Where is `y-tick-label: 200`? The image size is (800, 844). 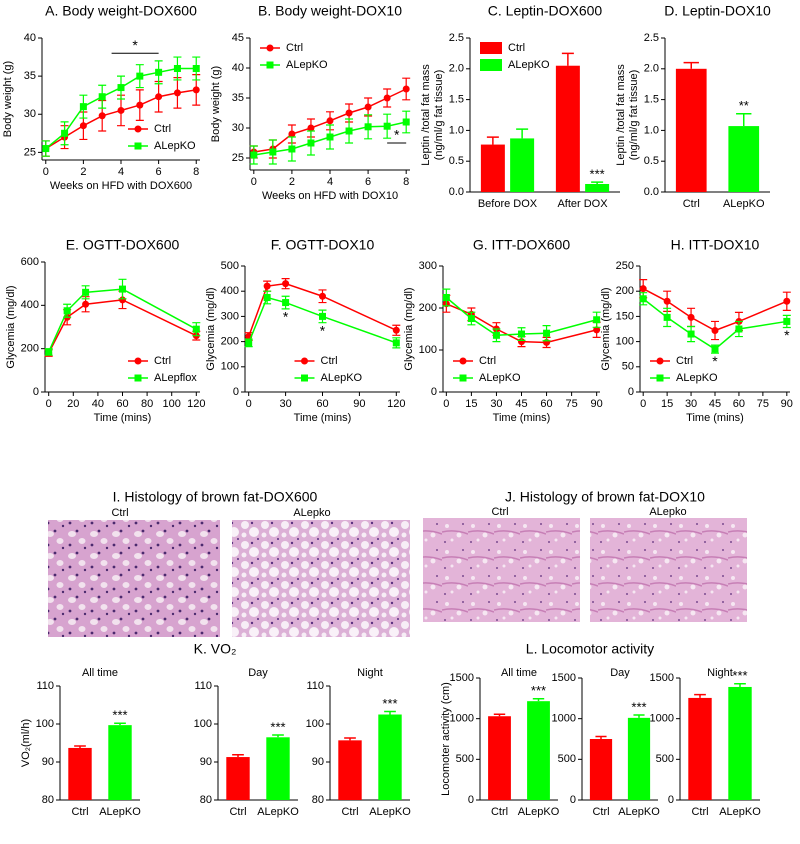 y-tick-label: 200 is located at coordinates (30, 349).